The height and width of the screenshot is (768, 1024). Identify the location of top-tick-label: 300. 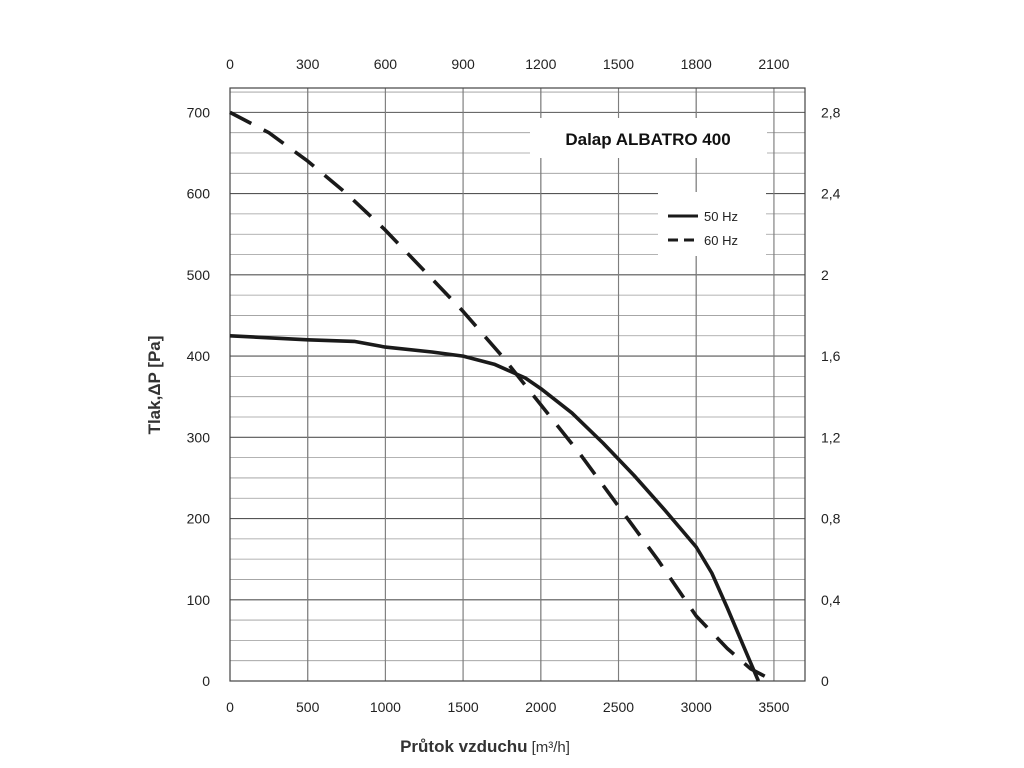
(308, 64).